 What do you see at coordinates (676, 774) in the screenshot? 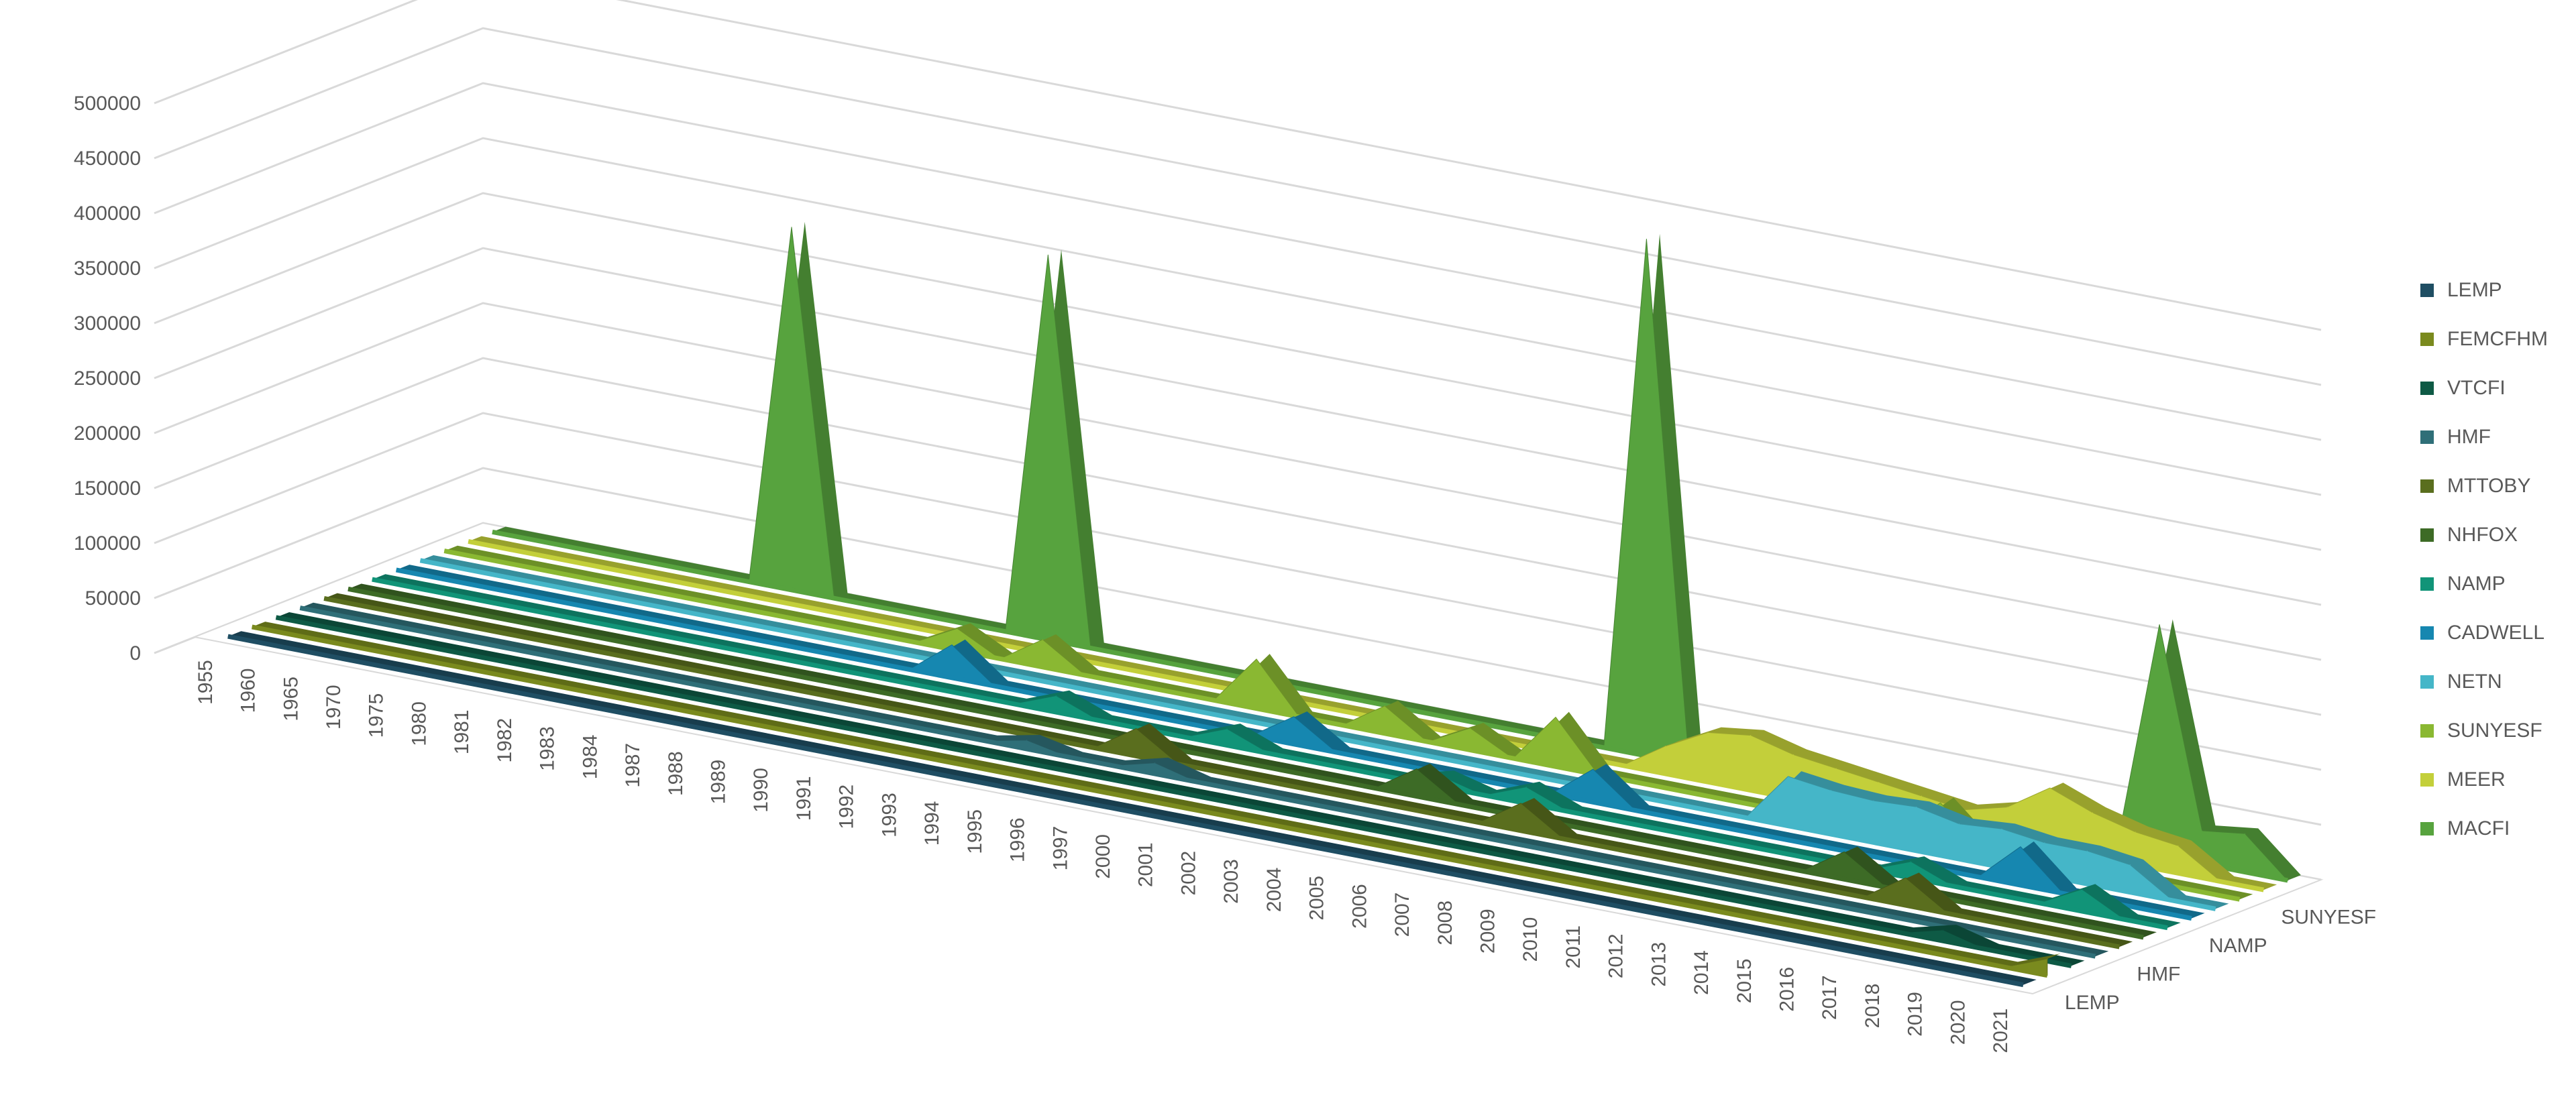
I see `x-tick-label: 1988` at bounding box center [676, 774].